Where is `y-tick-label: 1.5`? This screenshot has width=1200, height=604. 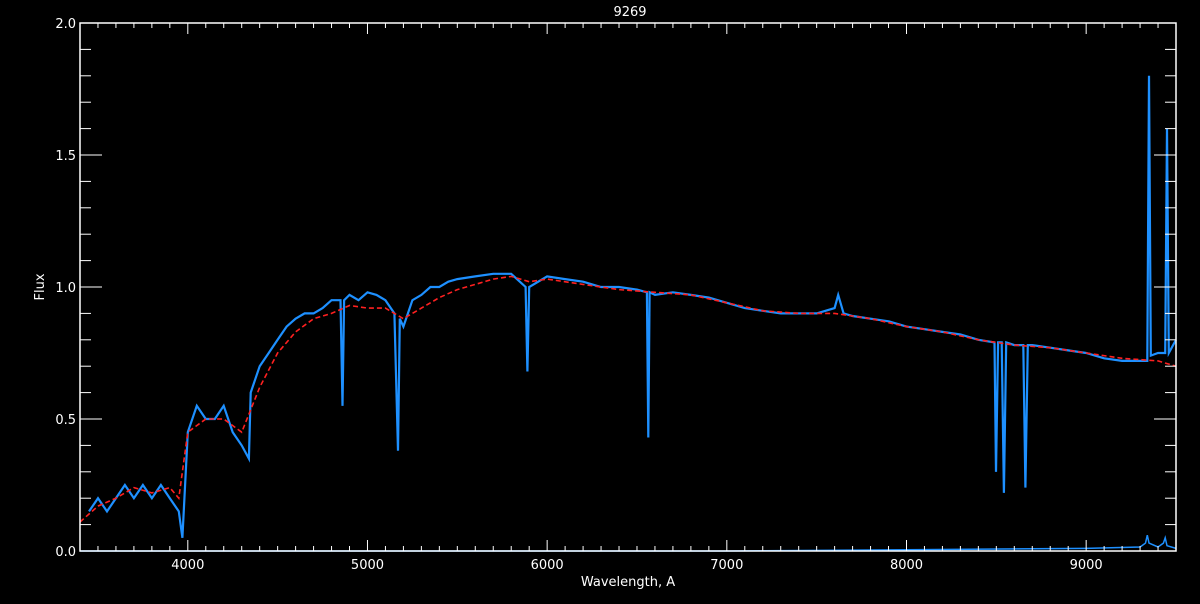
y-tick-label: 1.5 is located at coordinates (65, 156).